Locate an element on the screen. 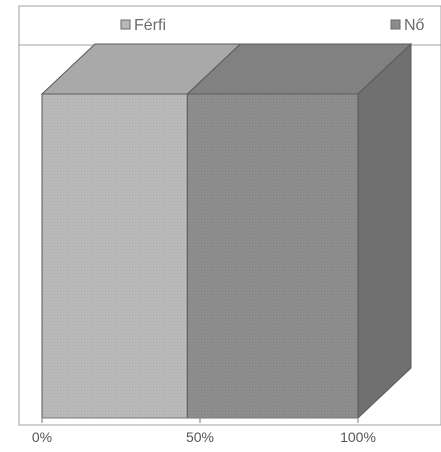  x-tick-label-2: 50% is located at coordinates (200, 437).